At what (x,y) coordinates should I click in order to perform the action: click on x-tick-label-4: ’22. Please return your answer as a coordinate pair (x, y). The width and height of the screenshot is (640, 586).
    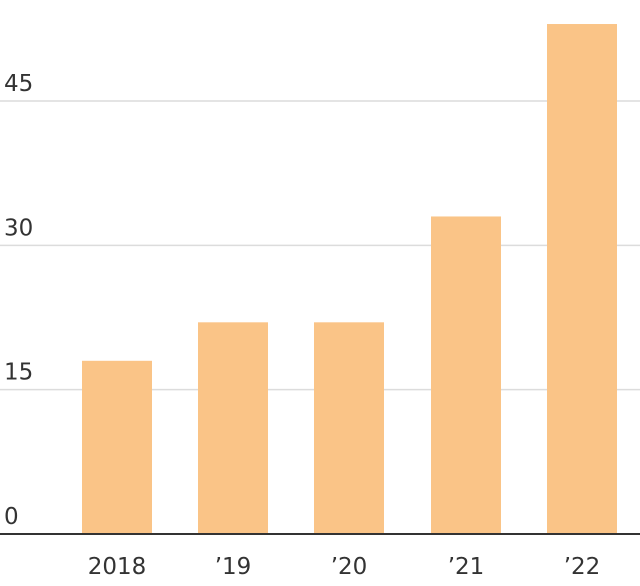
    Looking at the image, I should click on (582, 567).